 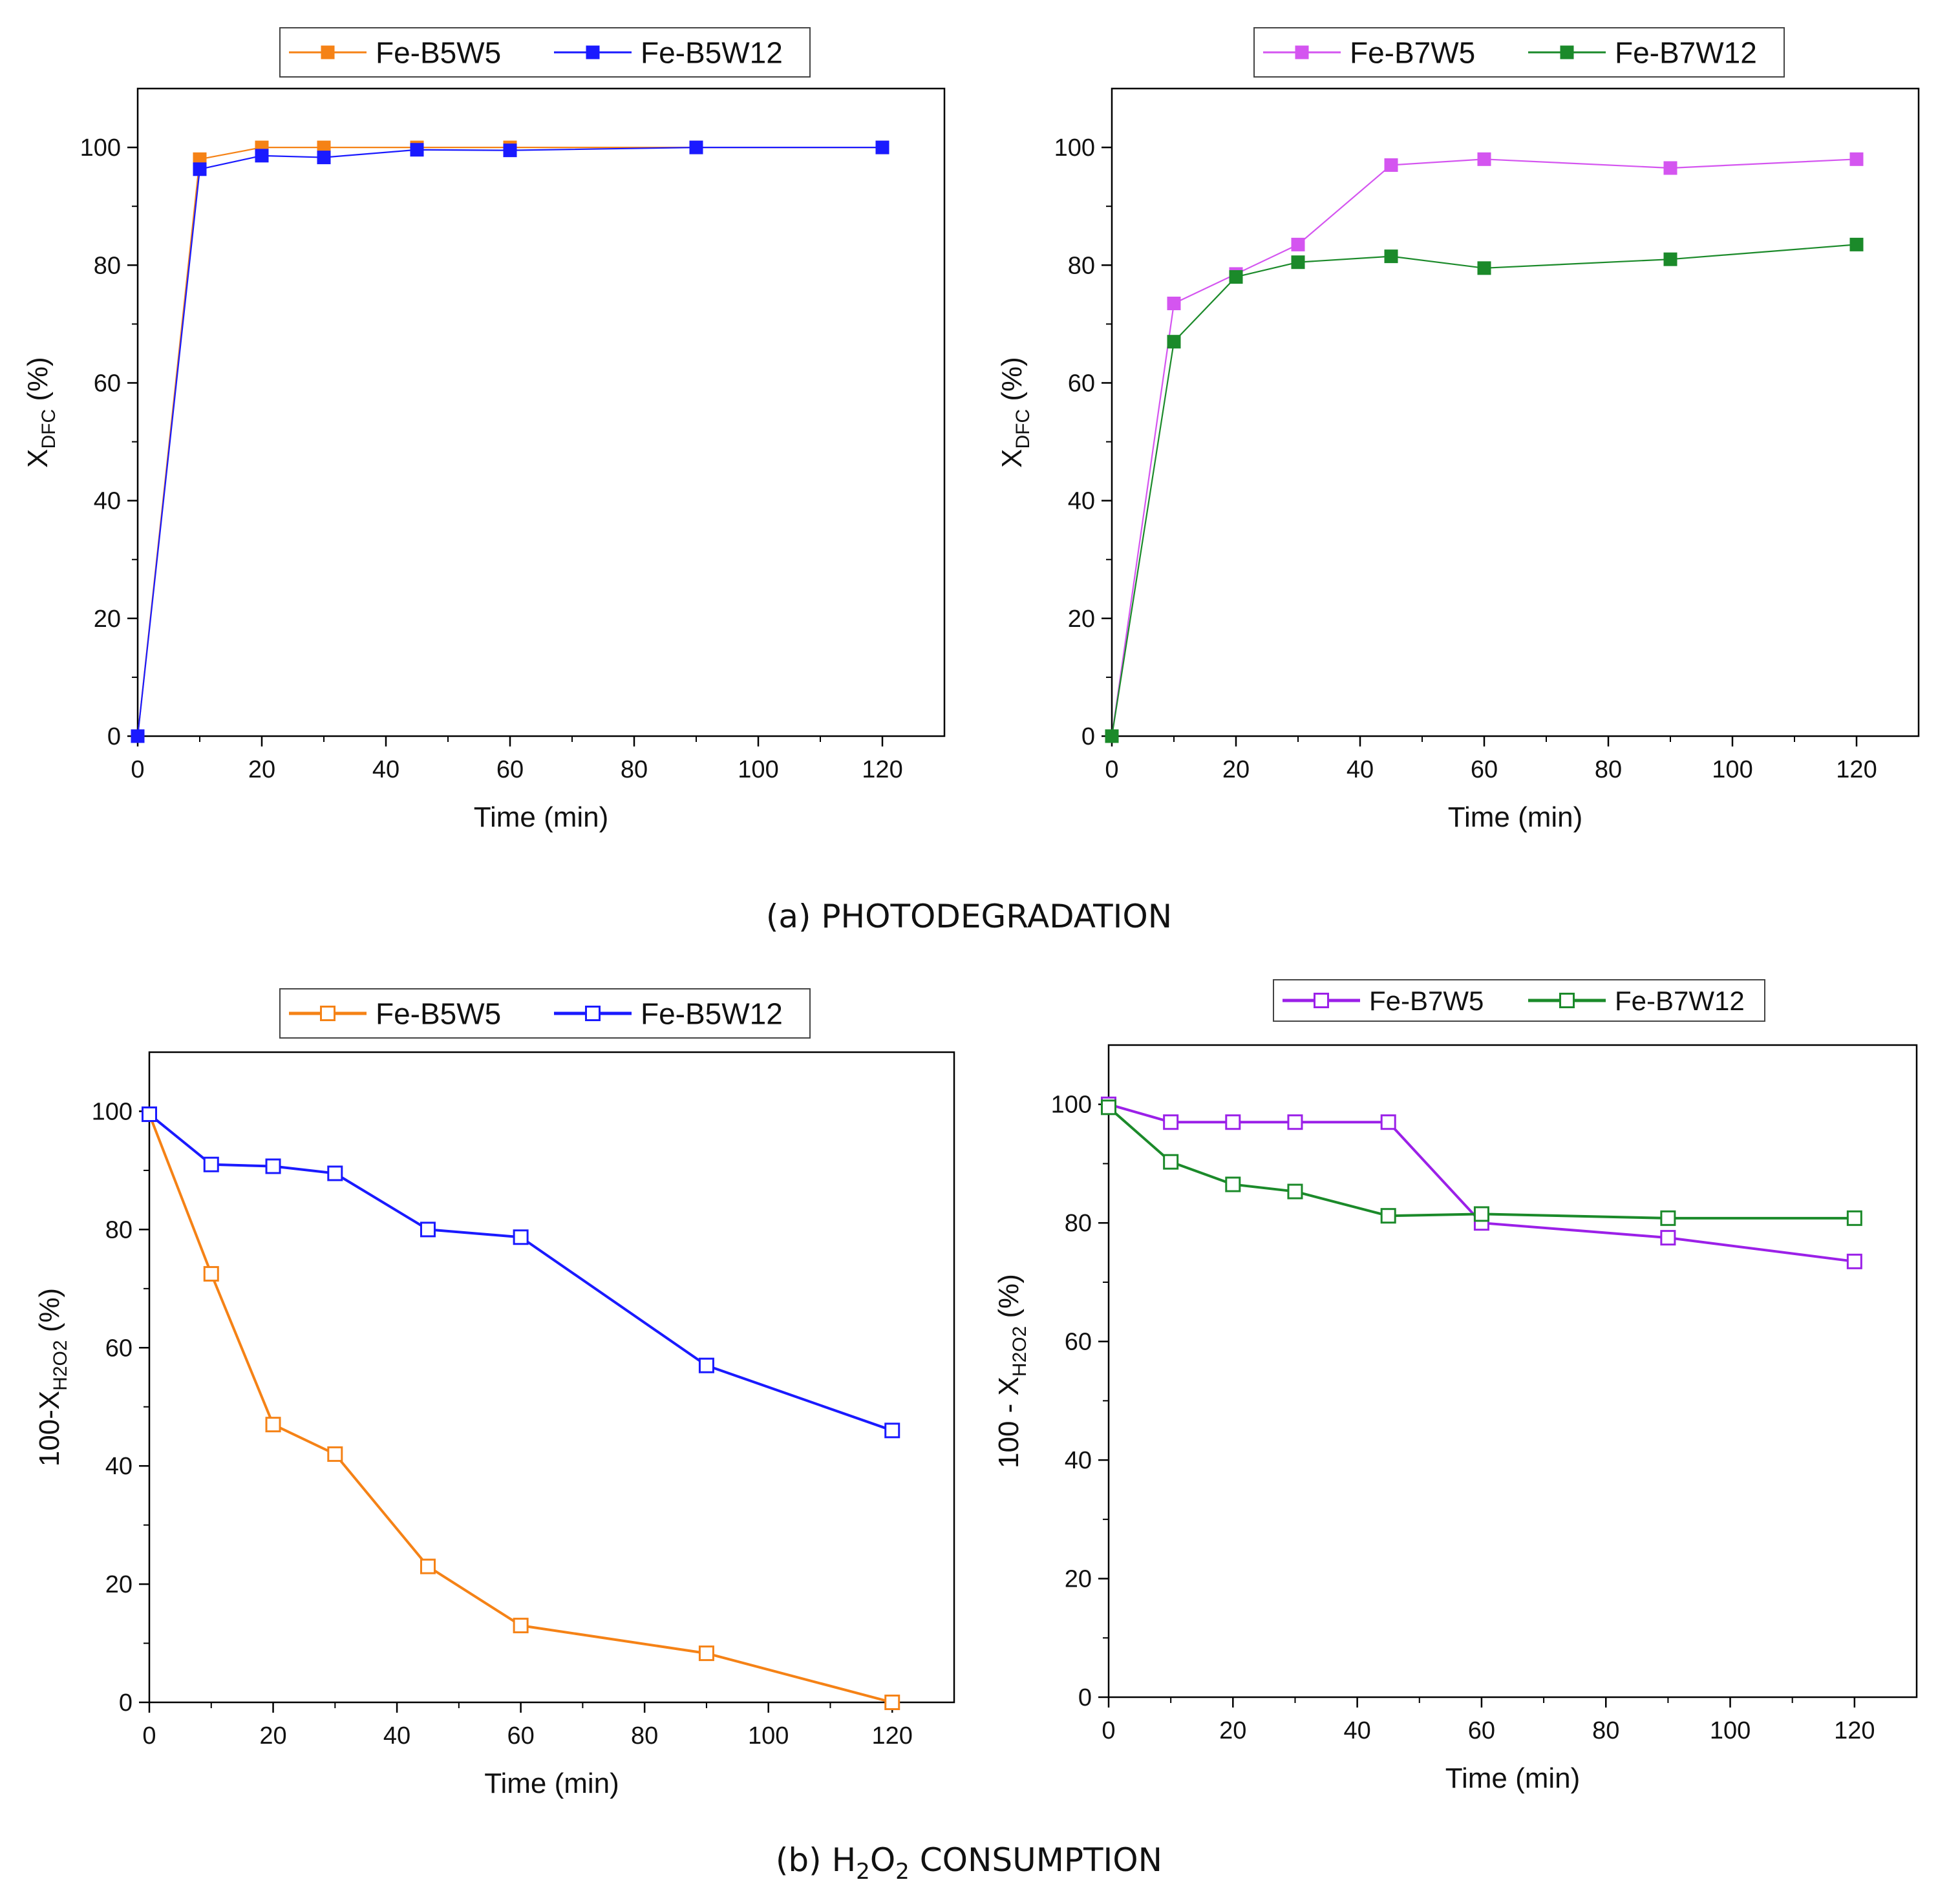 I want to click on legend-marker-Fe-B7W5, so click(x=1302, y=52).